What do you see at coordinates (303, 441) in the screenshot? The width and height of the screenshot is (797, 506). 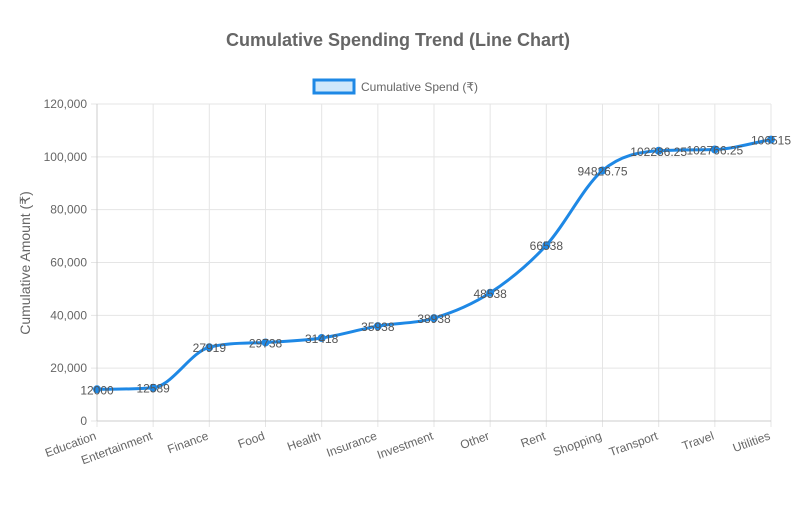 I see `x-tick-label: Health` at bounding box center [303, 441].